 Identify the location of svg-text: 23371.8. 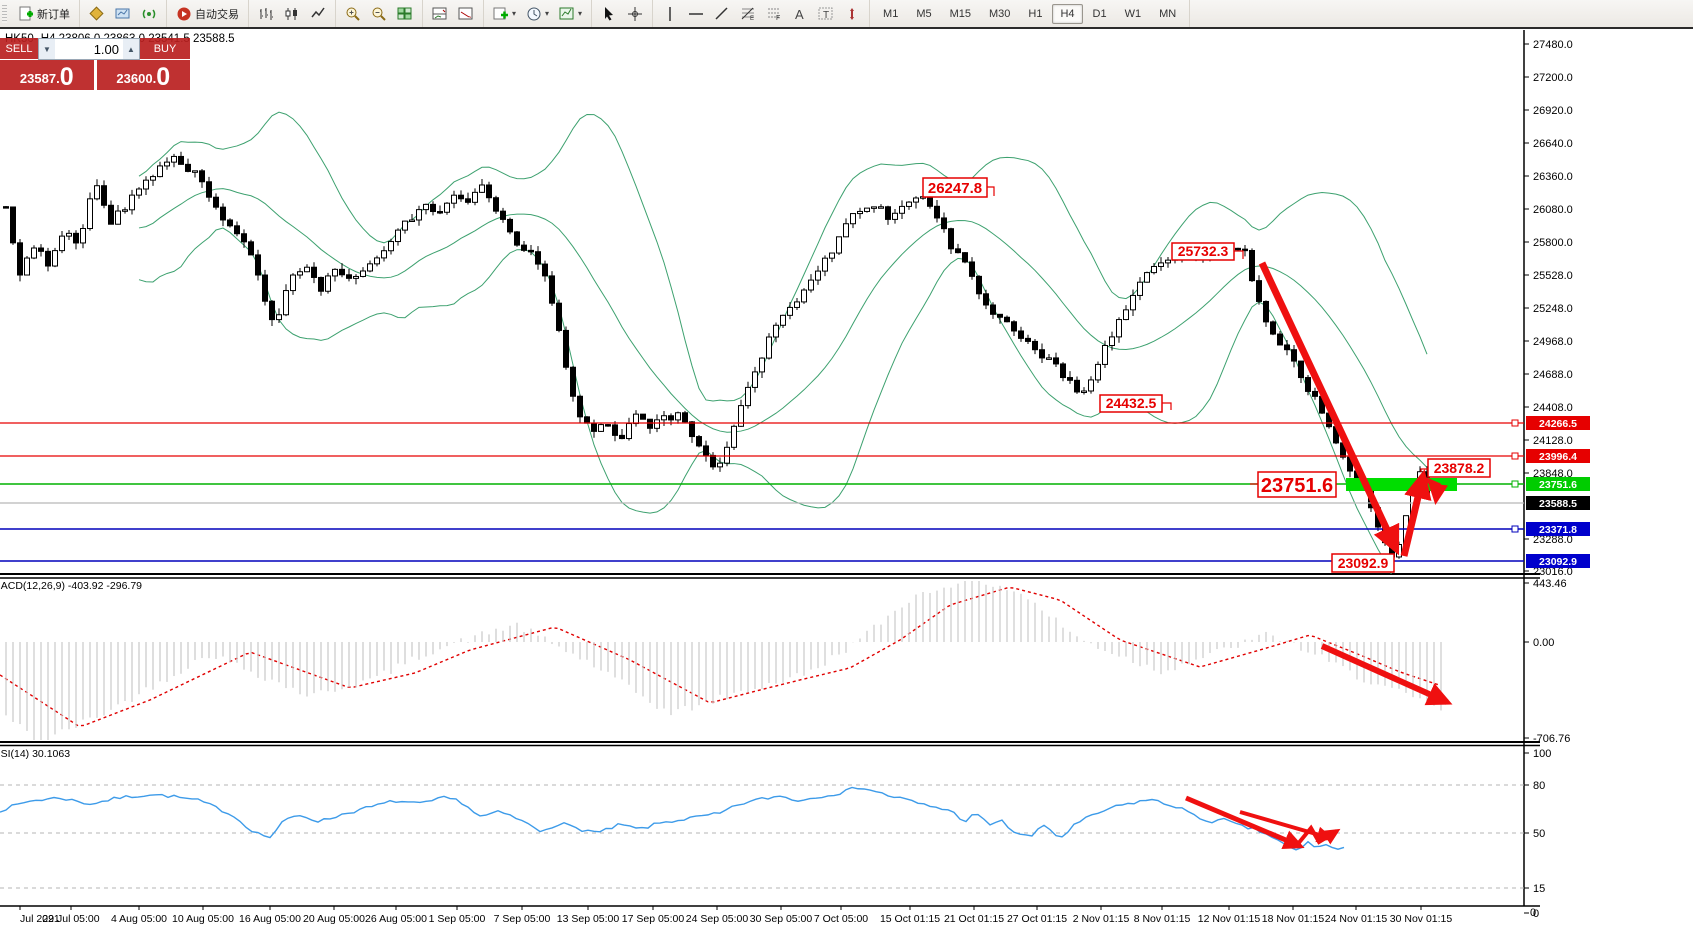
(1558, 530).